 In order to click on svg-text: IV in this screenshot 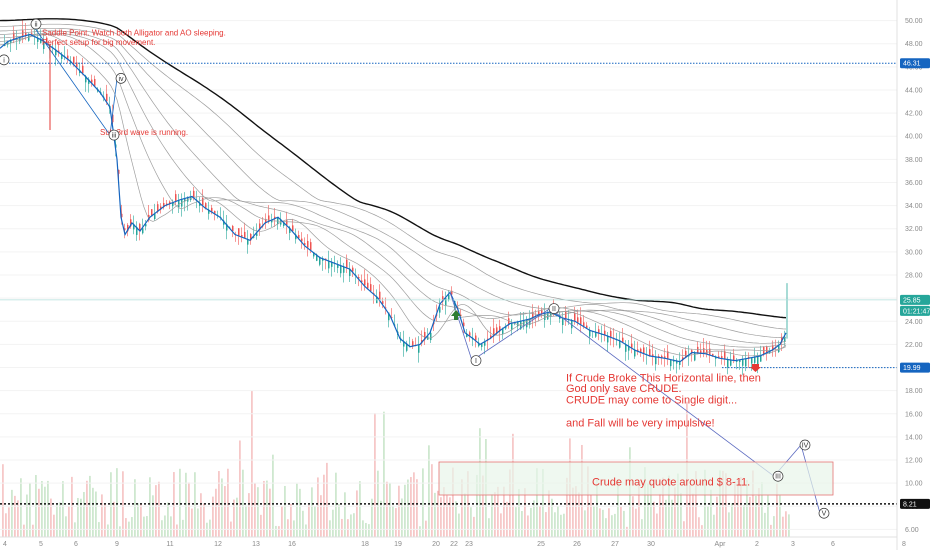, I will do `click(805, 445)`.